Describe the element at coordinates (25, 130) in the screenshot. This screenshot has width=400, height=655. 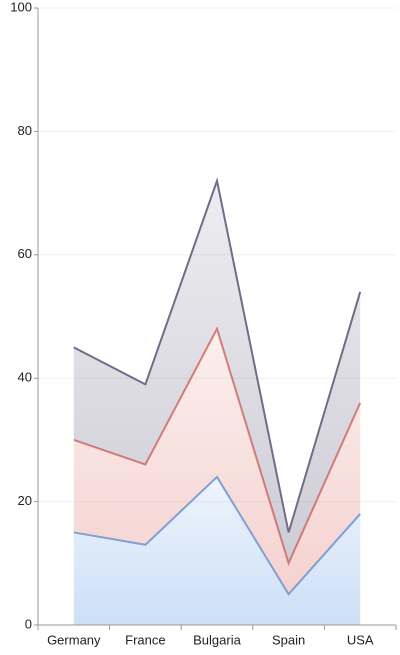
I see `y-tick-label: 80` at that location.